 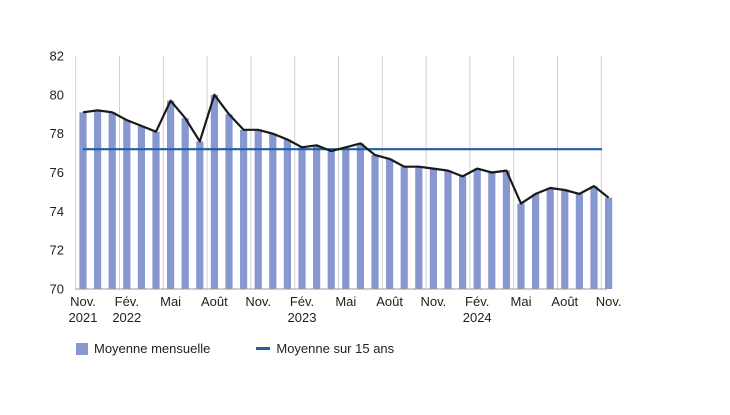 What do you see at coordinates (477, 317) in the screenshot?
I see `x-tick-label: 2024` at bounding box center [477, 317].